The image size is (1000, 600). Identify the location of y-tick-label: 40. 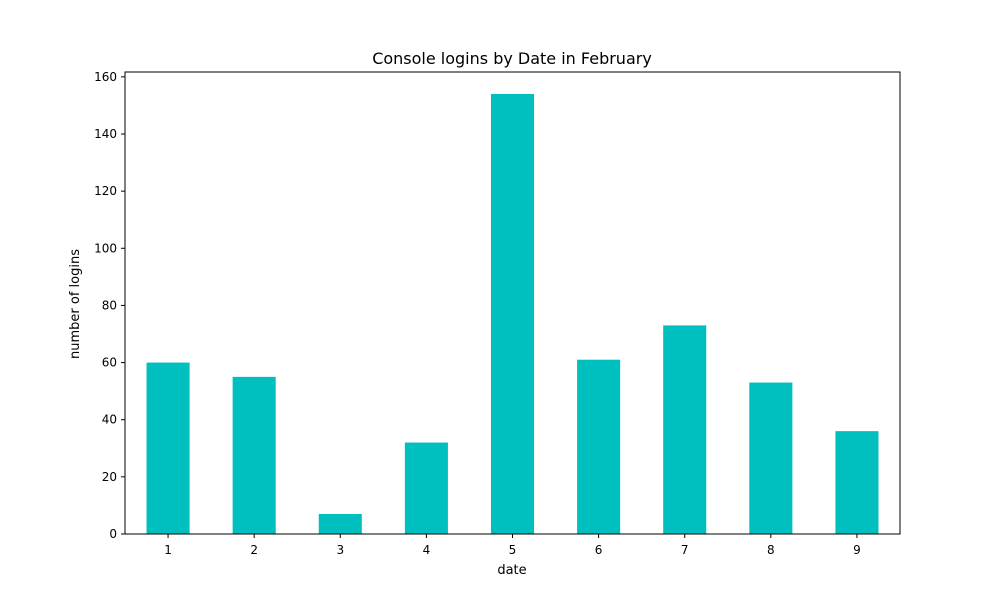
(109, 420).